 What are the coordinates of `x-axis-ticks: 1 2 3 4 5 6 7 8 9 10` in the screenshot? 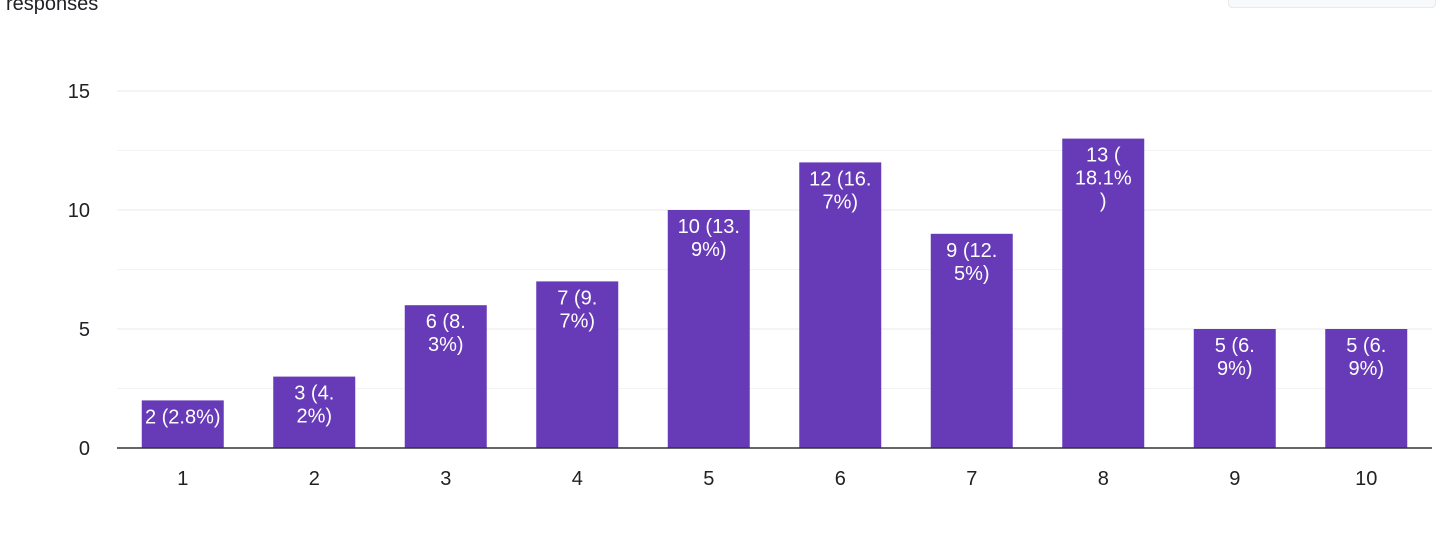 It's located at (777, 479).